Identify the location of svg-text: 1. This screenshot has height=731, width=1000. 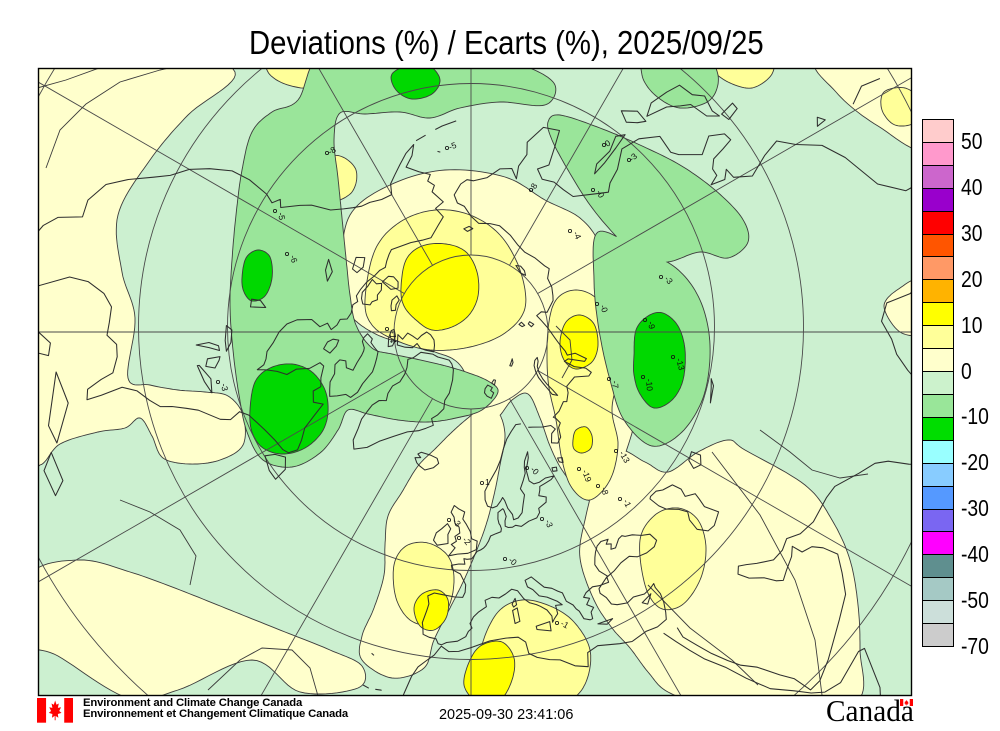
(487, 482).